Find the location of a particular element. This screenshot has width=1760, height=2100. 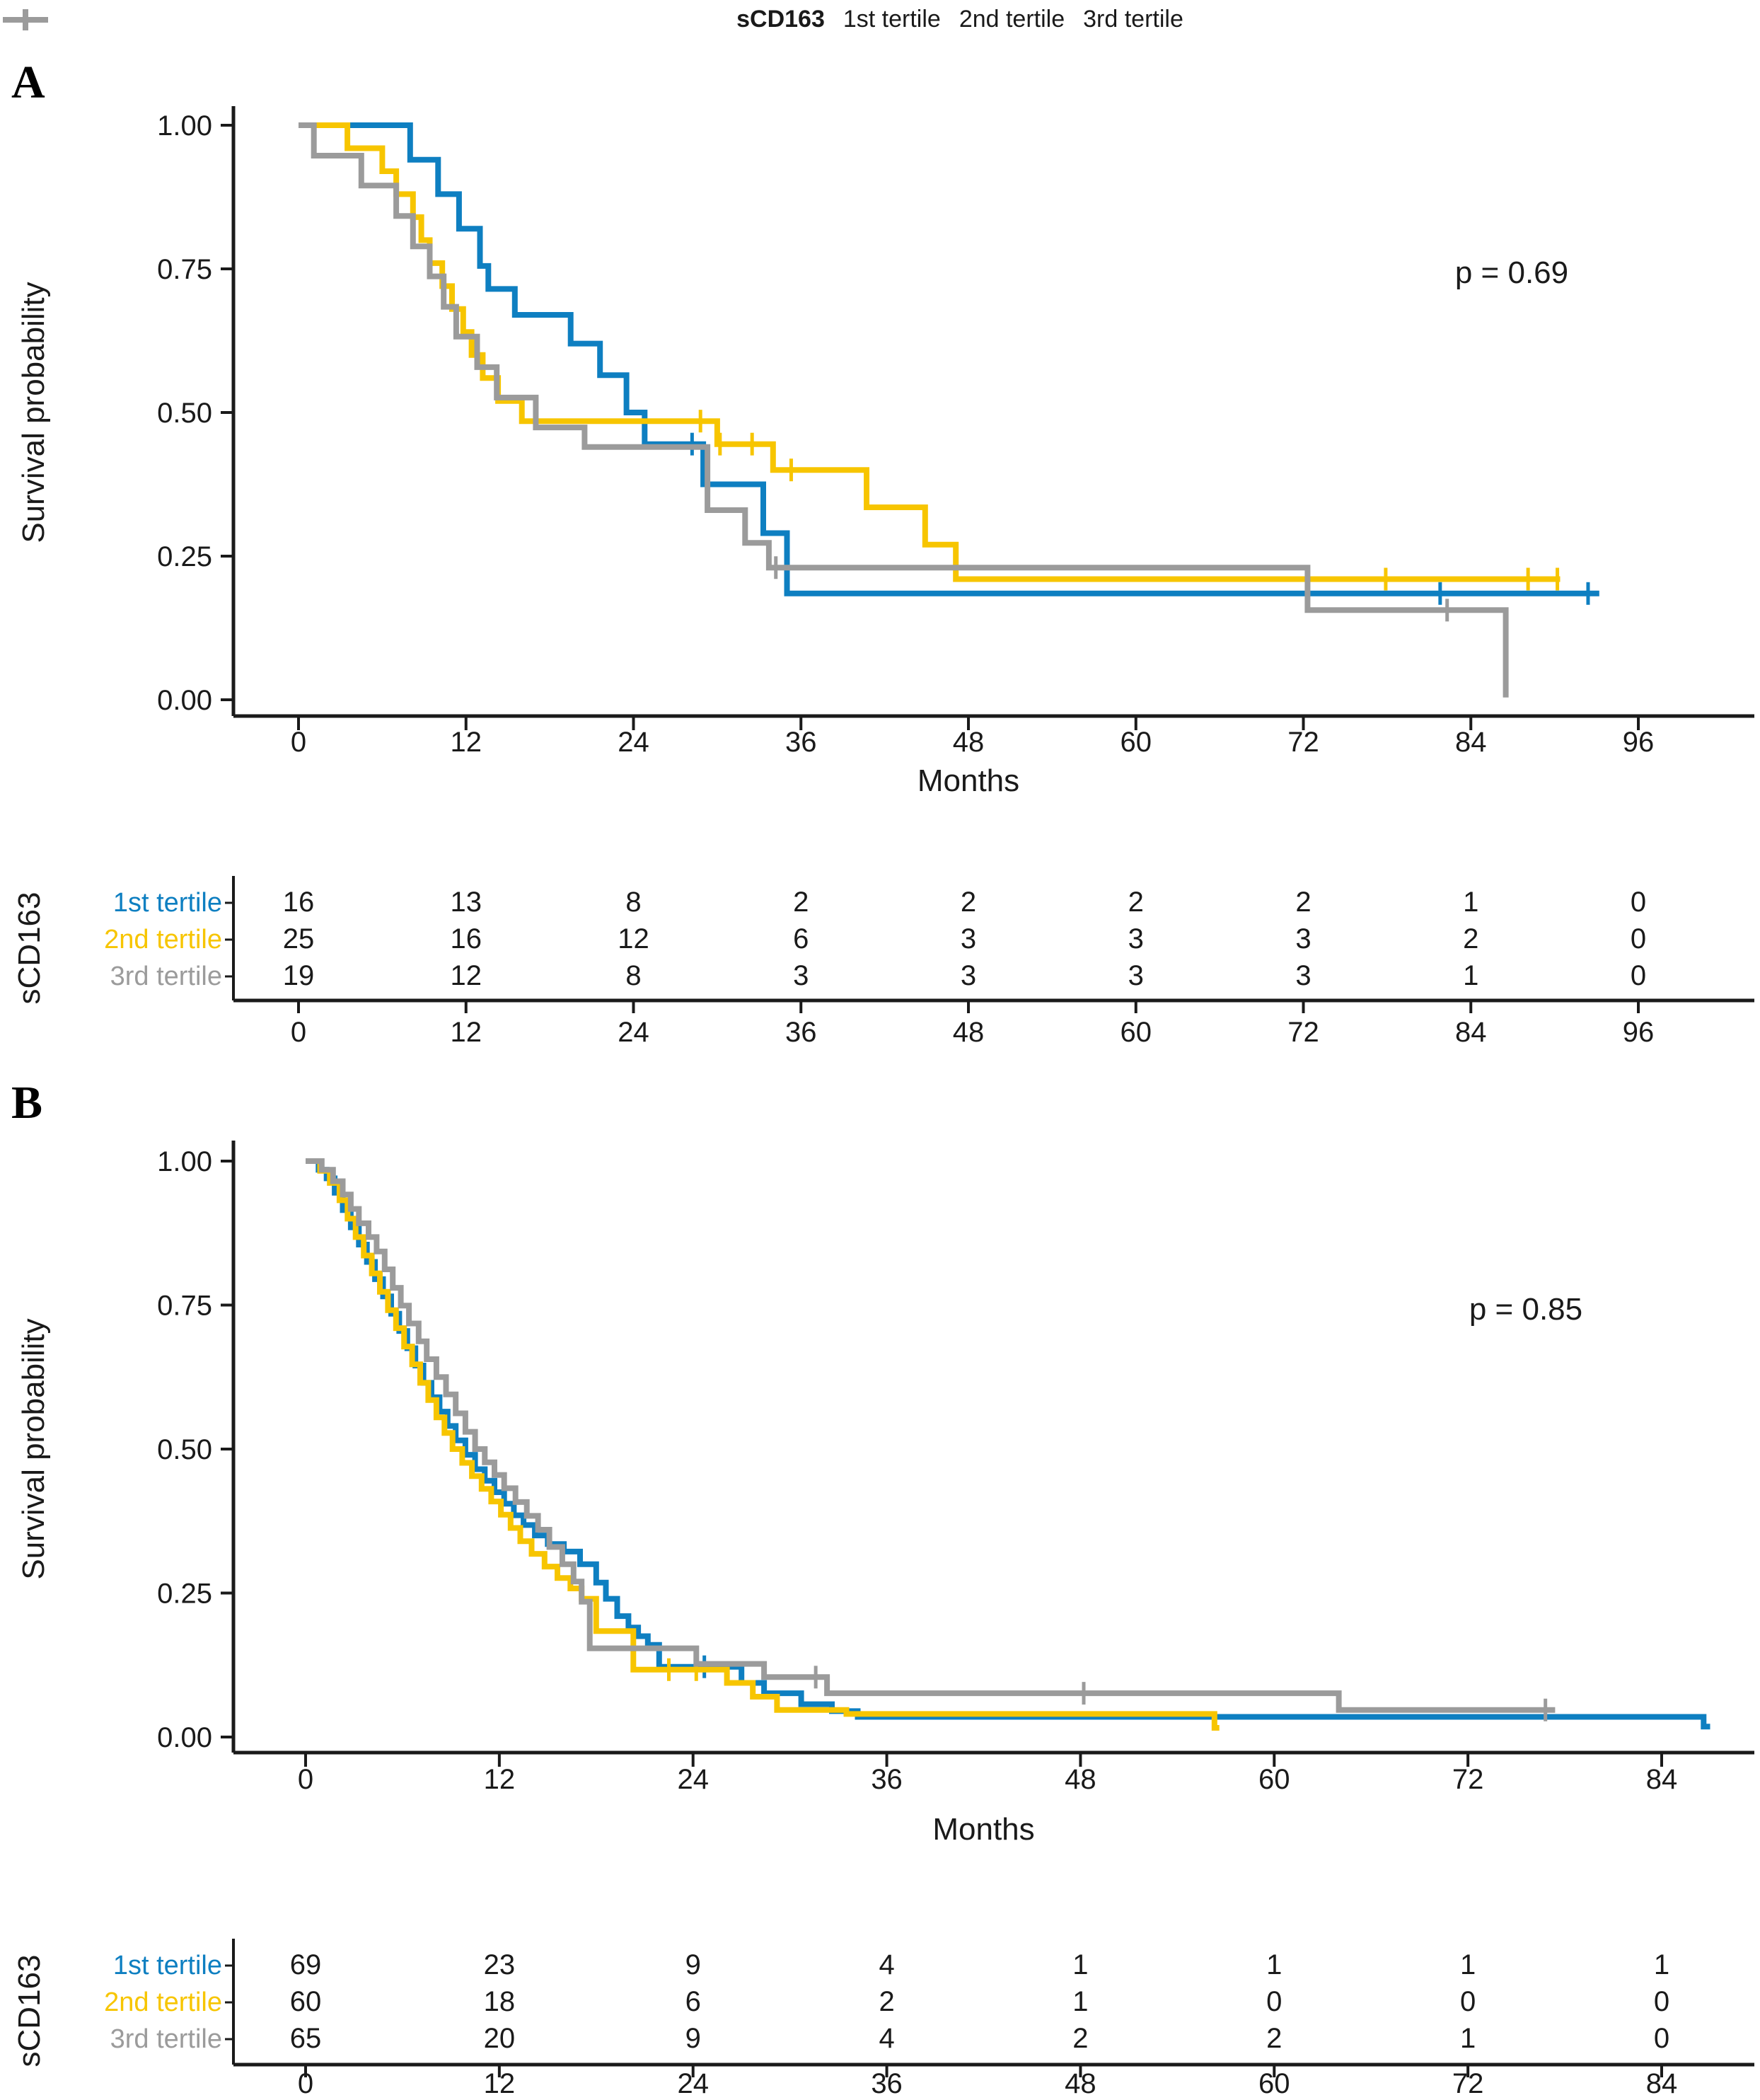

censor-line-icon-3rd-tertile is located at coordinates (25, 19).